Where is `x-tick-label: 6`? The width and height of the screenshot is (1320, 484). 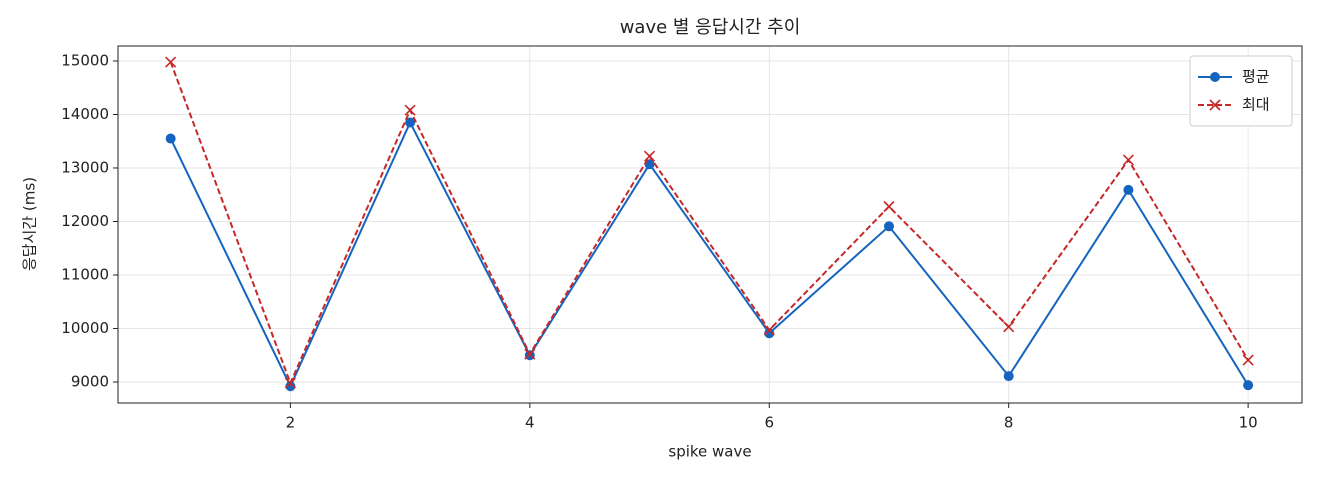
x-tick-label: 6 is located at coordinates (769, 423).